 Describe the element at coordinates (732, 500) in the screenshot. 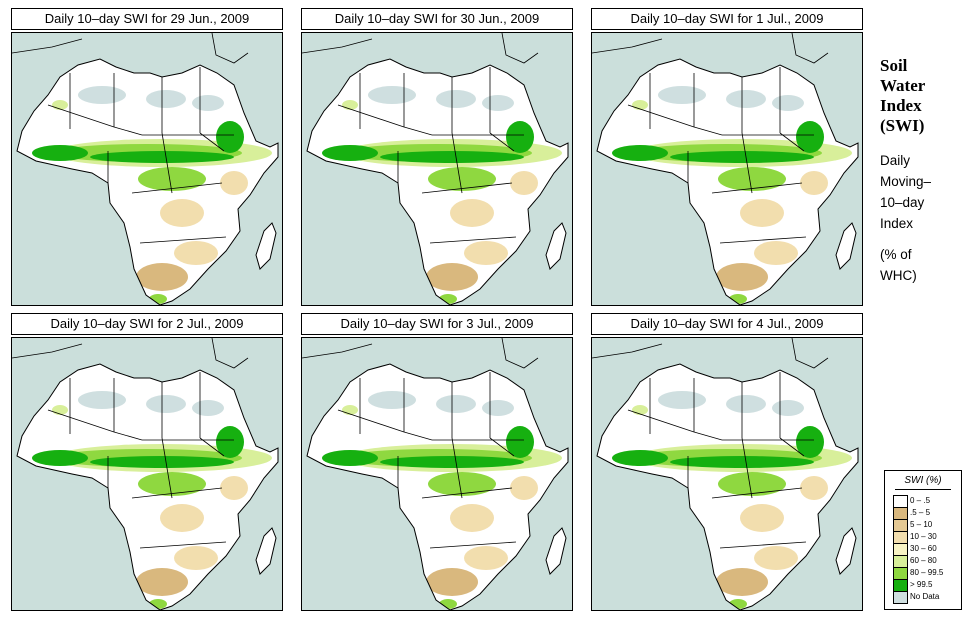

I see `swi-regions` at that location.